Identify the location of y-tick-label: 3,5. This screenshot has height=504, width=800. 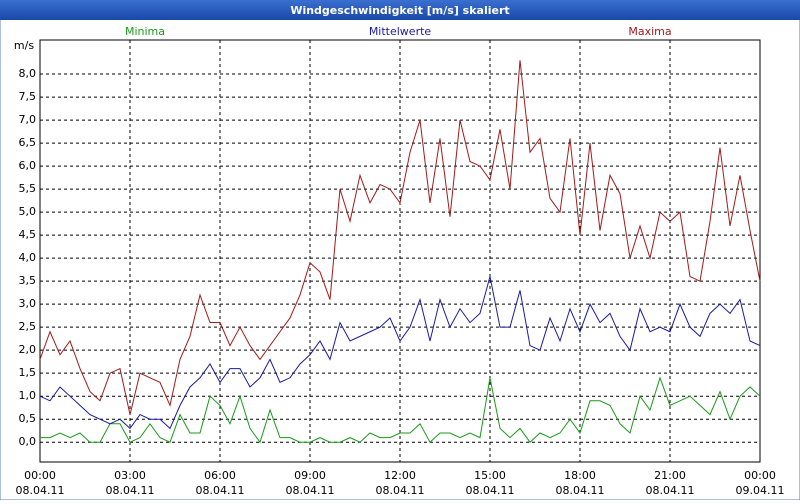
(28, 280).